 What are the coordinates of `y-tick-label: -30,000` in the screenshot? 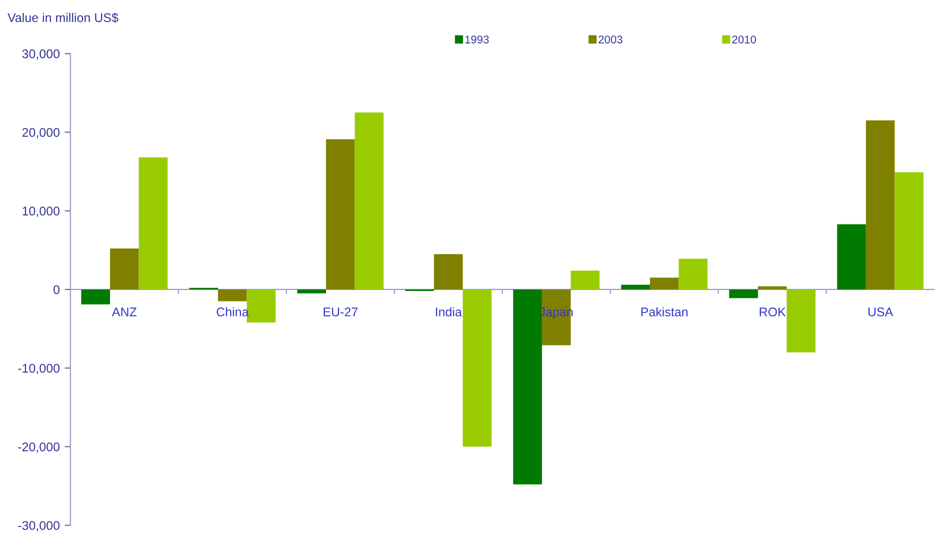 It's located at (39, 526).